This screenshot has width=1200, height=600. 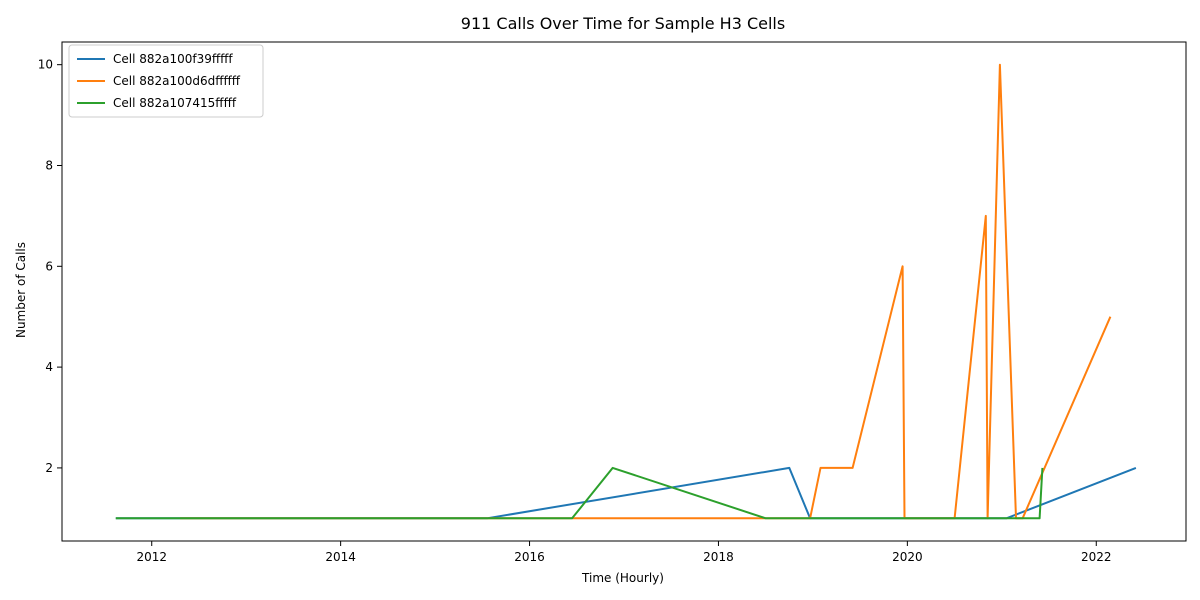 What do you see at coordinates (1096, 557) in the screenshot?
I see `x-tick-label: 2022` at bounding box center [1096, 557].